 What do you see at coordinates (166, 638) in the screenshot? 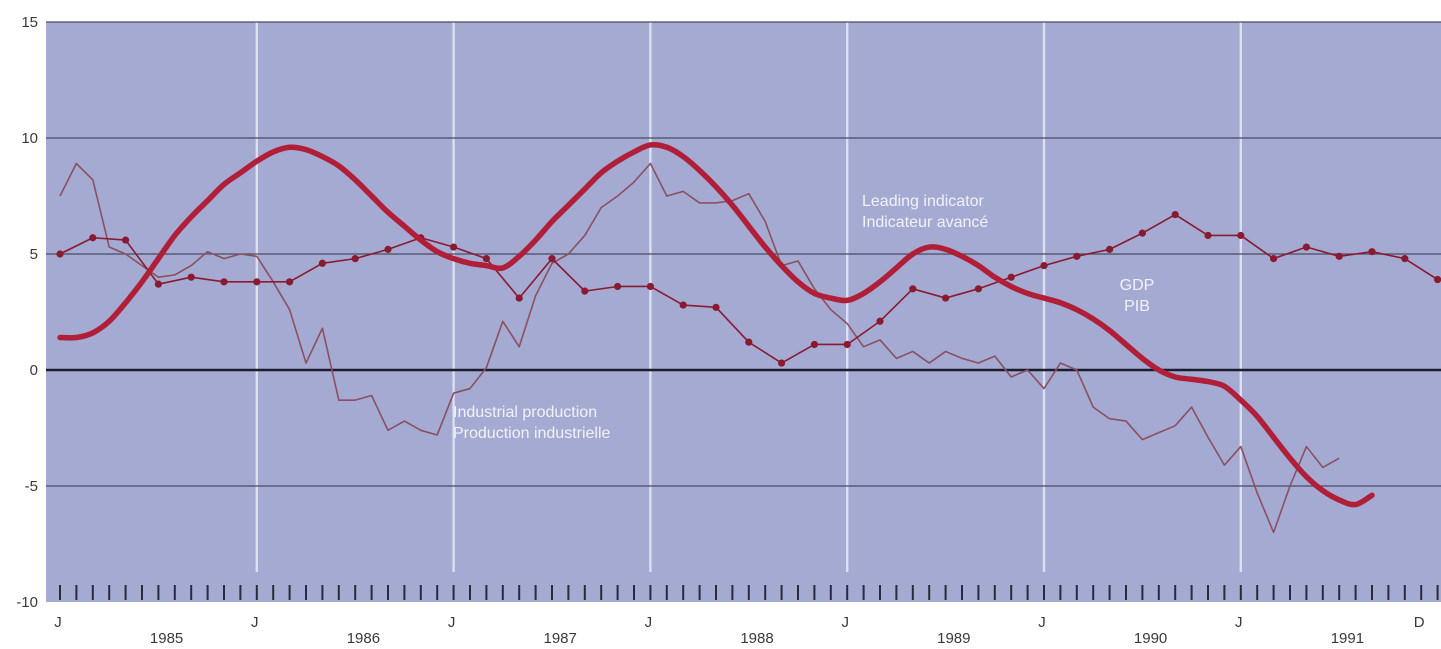
I see `year-label: 1985` at bounding box center [166, 638].